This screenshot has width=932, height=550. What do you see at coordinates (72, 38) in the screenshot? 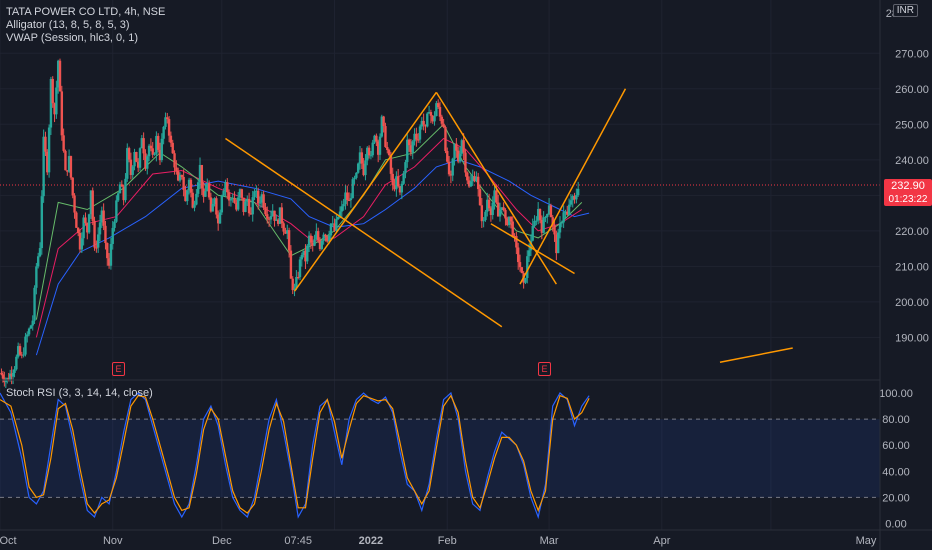
I see `legend-vwap: VWAP (Session, hlc3, 0, 1)` at bounding box center [72, 38].